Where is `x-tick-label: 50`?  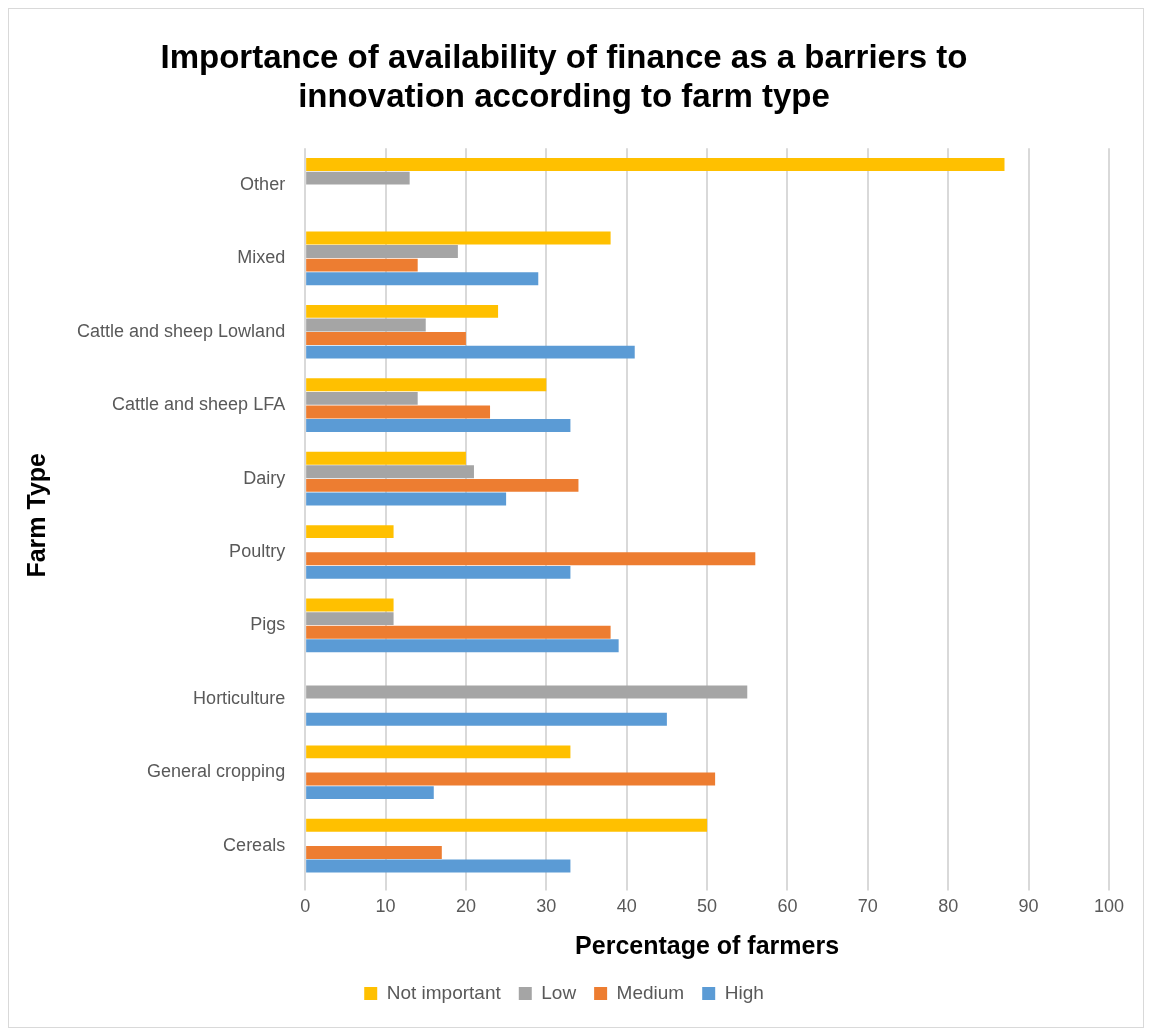
x-tick-label: 50 is located at coordinates (707, 906).